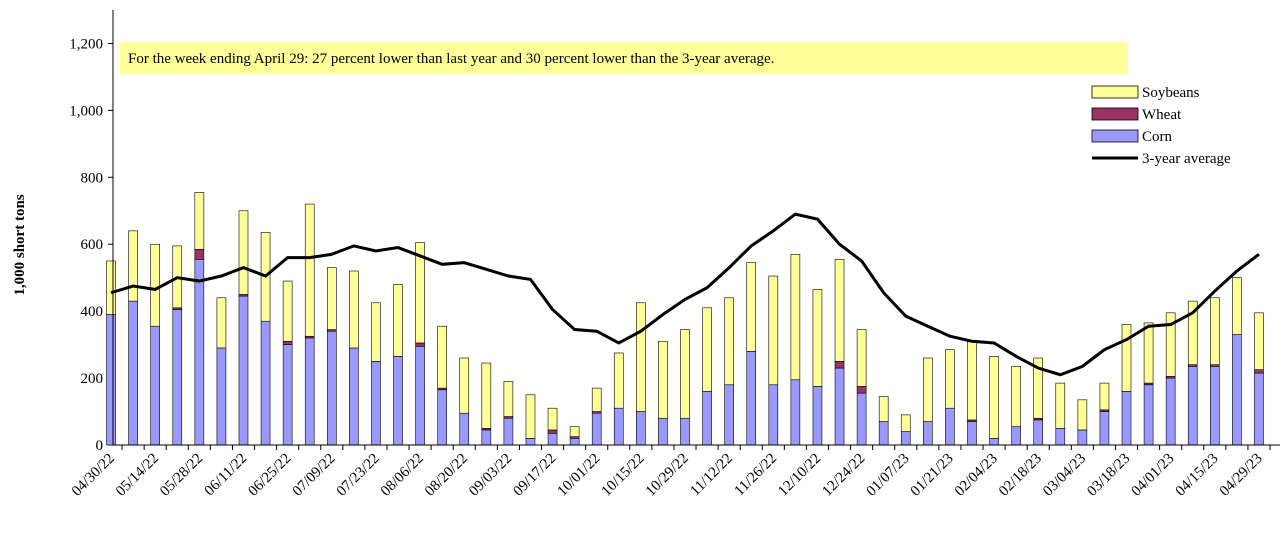 Image resolution: width=1283 pixels, height=538 pixels. Describe the element at coordinates (1171, 93) in the screenshot. I see `legend-label: Soybeans` at that location.